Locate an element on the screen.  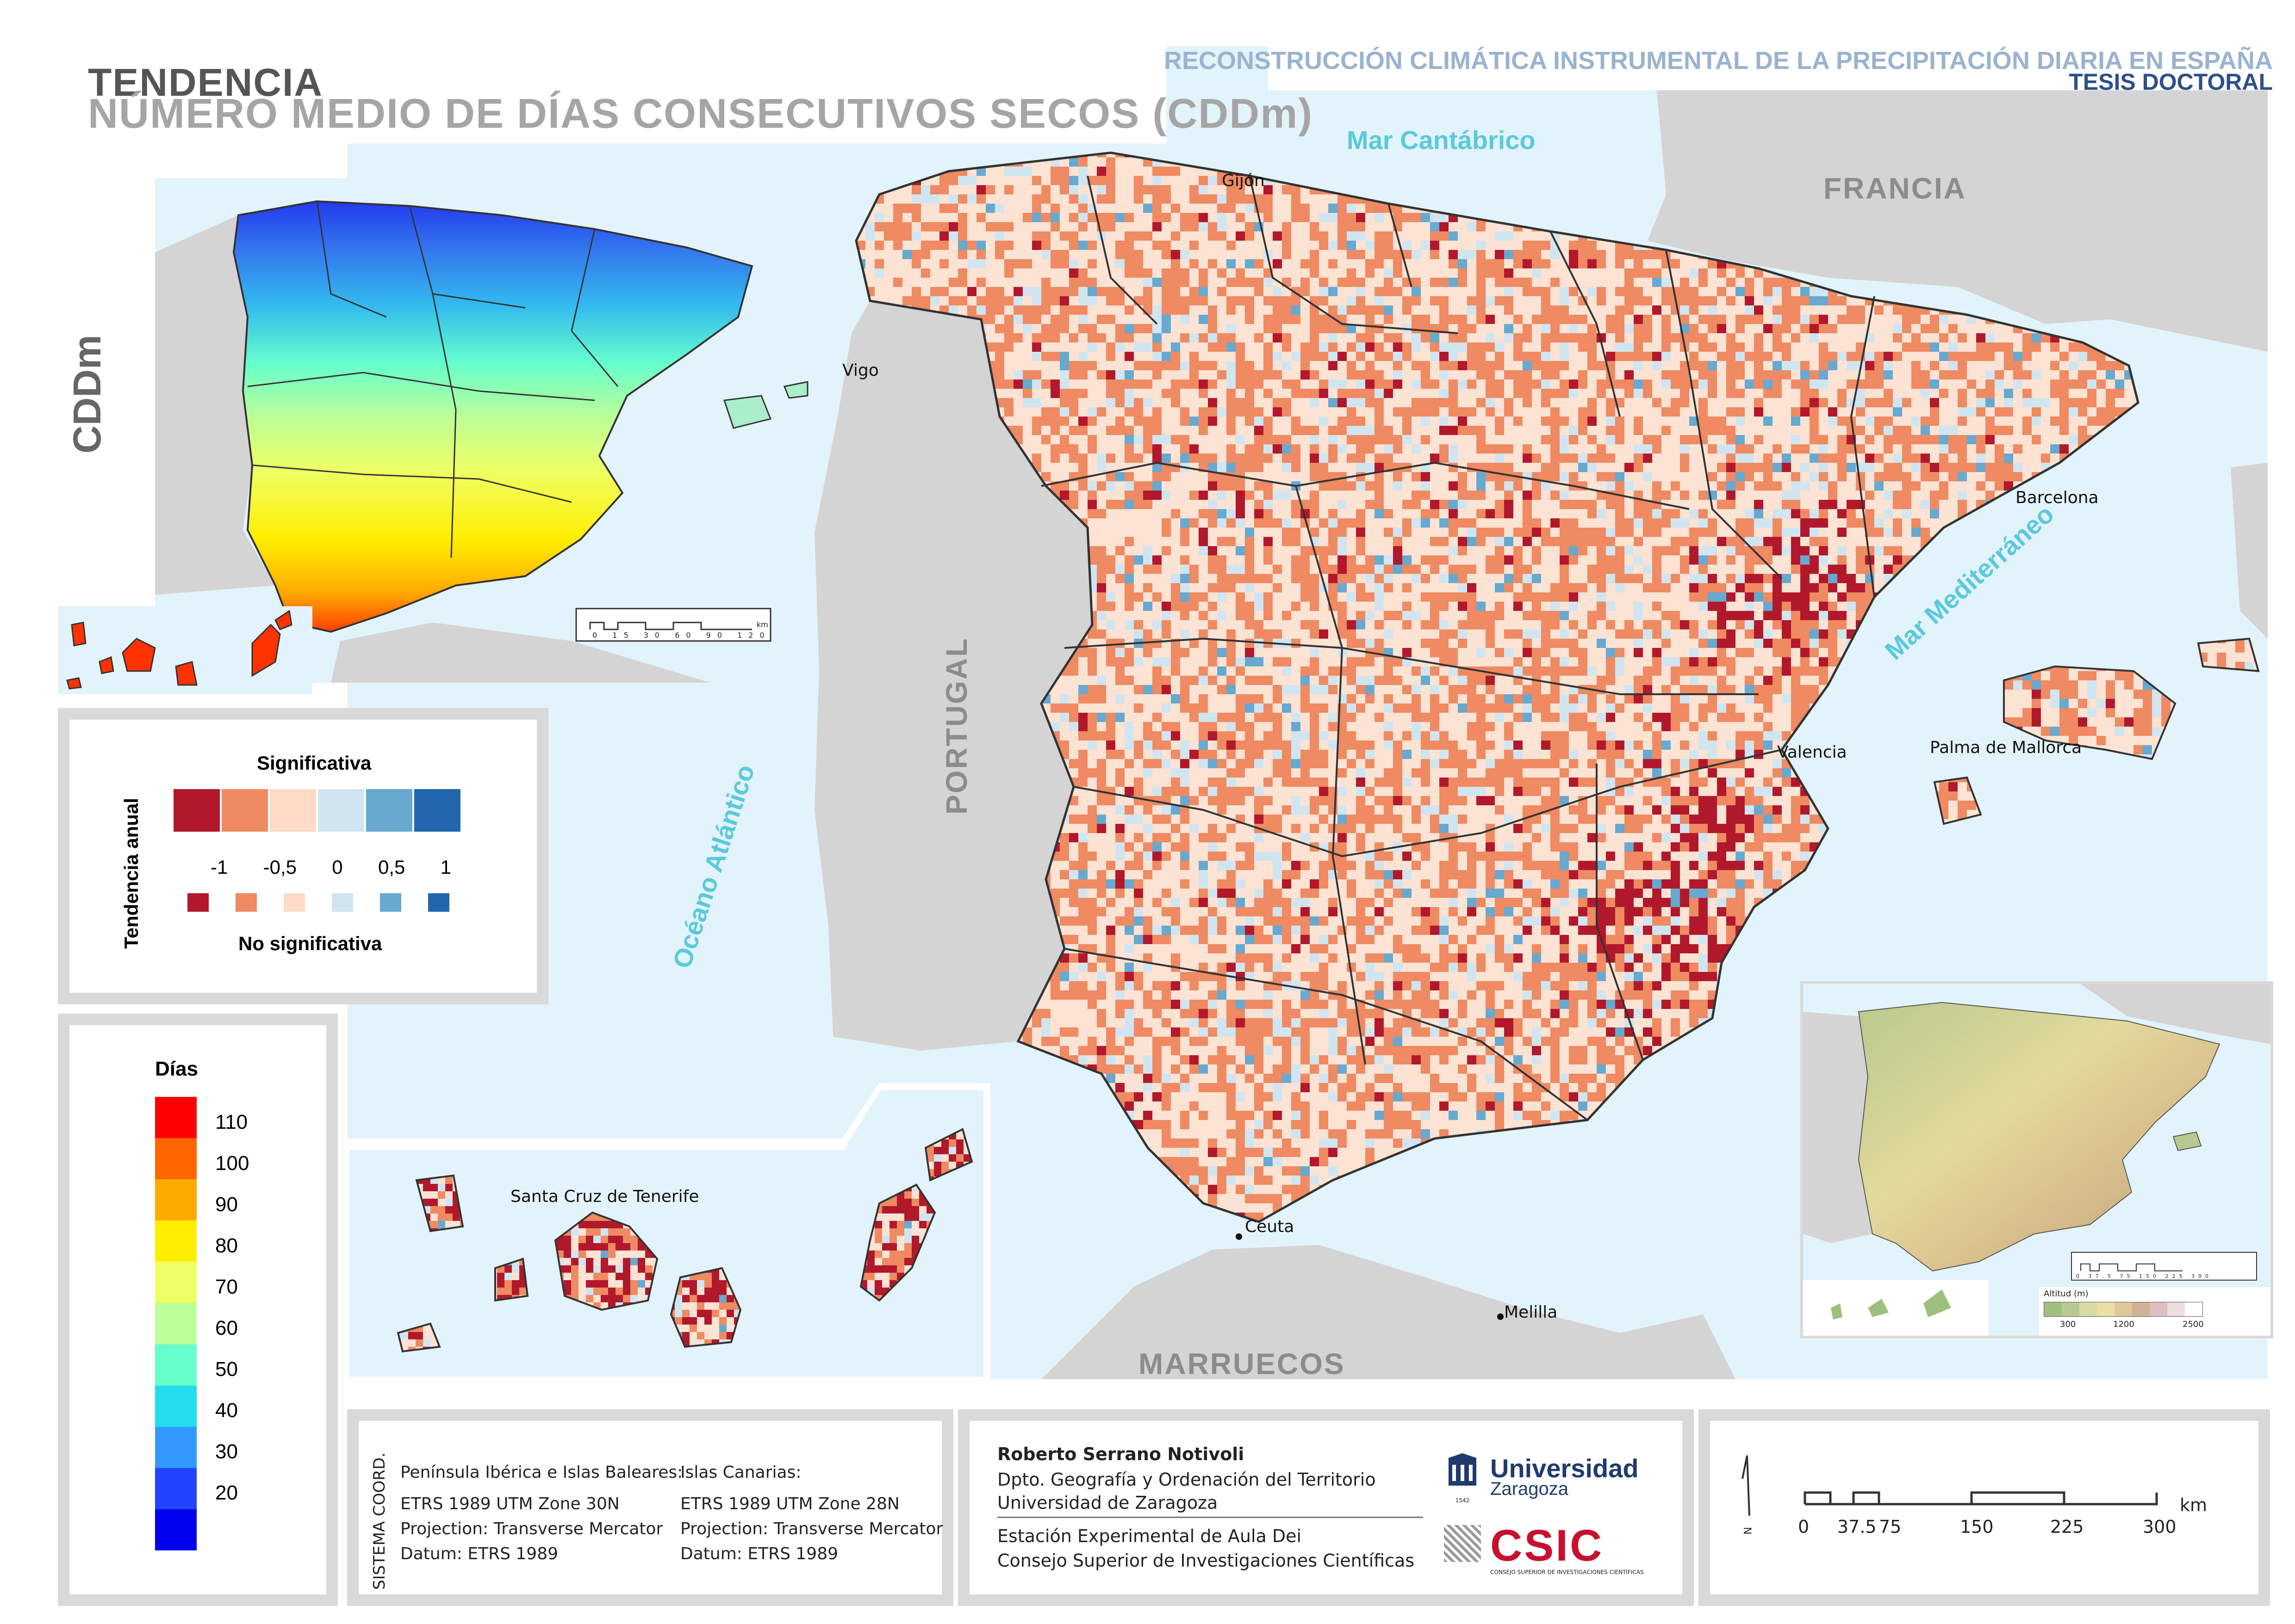
legend-nonsignificant-swatches is located at coordinates (331, 902).